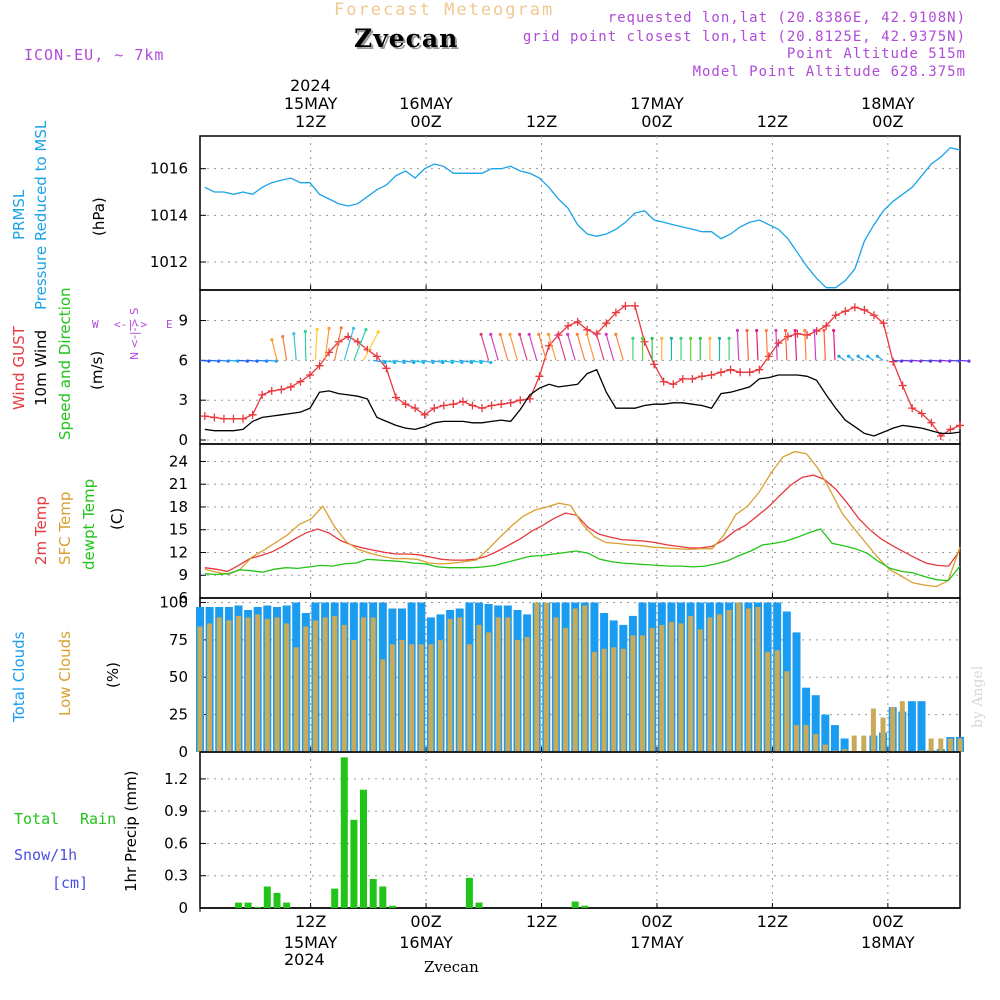  What do you see at coordinates (426, 103) in the screenshot?
I see `top-axis-date-label: 16MAY` at bounding box center [426, 103].